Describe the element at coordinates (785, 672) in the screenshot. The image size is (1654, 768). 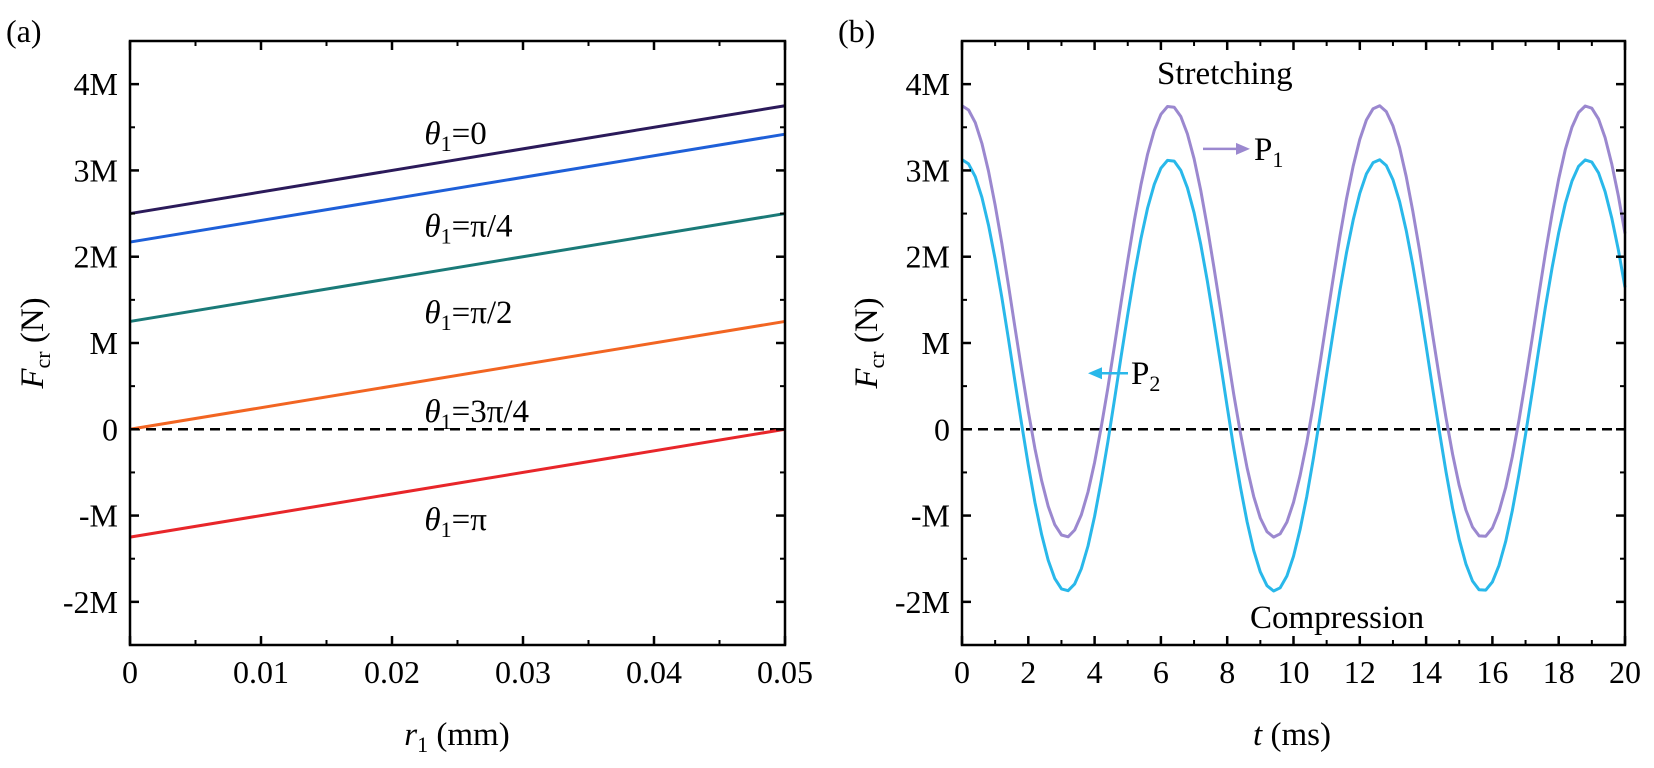
I see `x-tick-label: 0.05` at that location.